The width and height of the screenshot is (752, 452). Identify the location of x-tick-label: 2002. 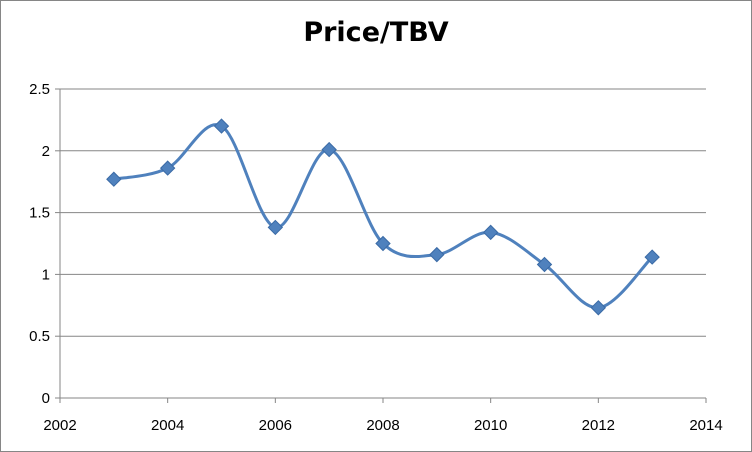
(59, 425).